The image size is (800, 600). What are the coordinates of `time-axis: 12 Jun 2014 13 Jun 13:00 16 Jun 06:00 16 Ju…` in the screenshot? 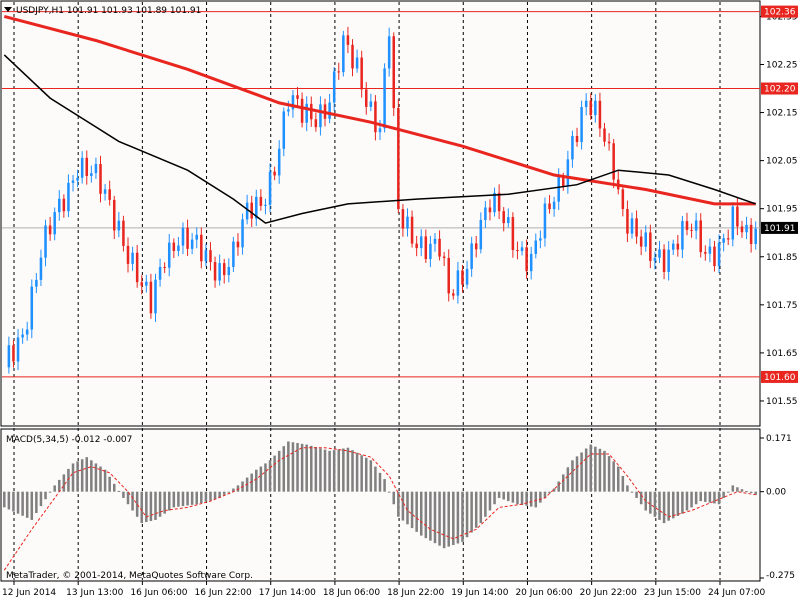 It's located at (383, 589).